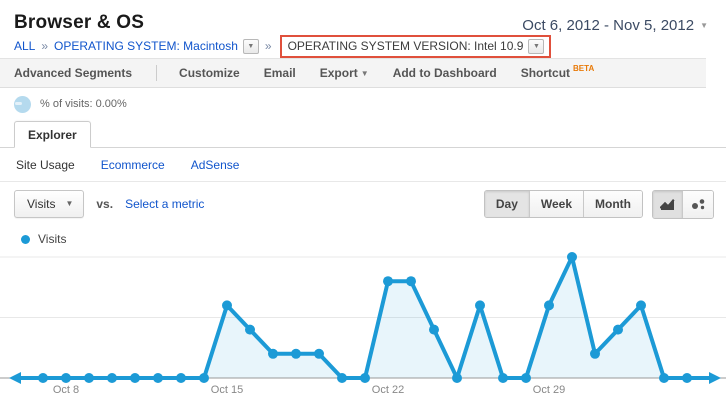 The height and width of the screenshot is (413, 726). I want to click on metric-controls: Visits ▼ vs. Select a metric, so click(109, 204).